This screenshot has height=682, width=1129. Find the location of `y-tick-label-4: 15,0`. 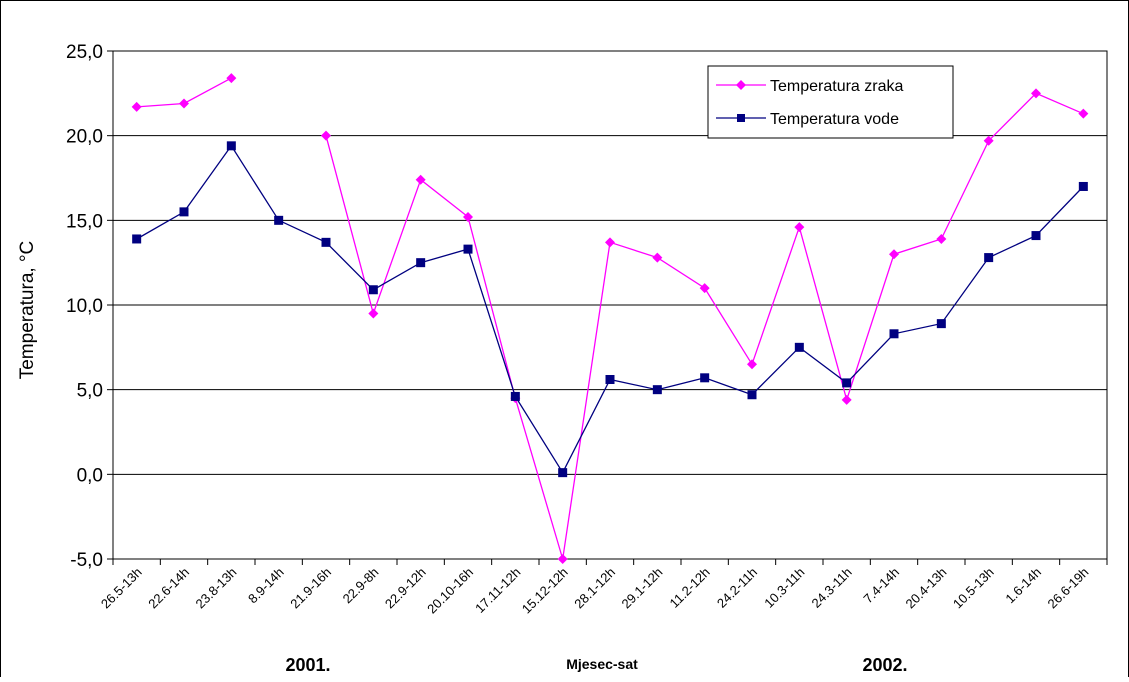

y-tick-label-4: 15,0 is located at coordinates (84, 221).